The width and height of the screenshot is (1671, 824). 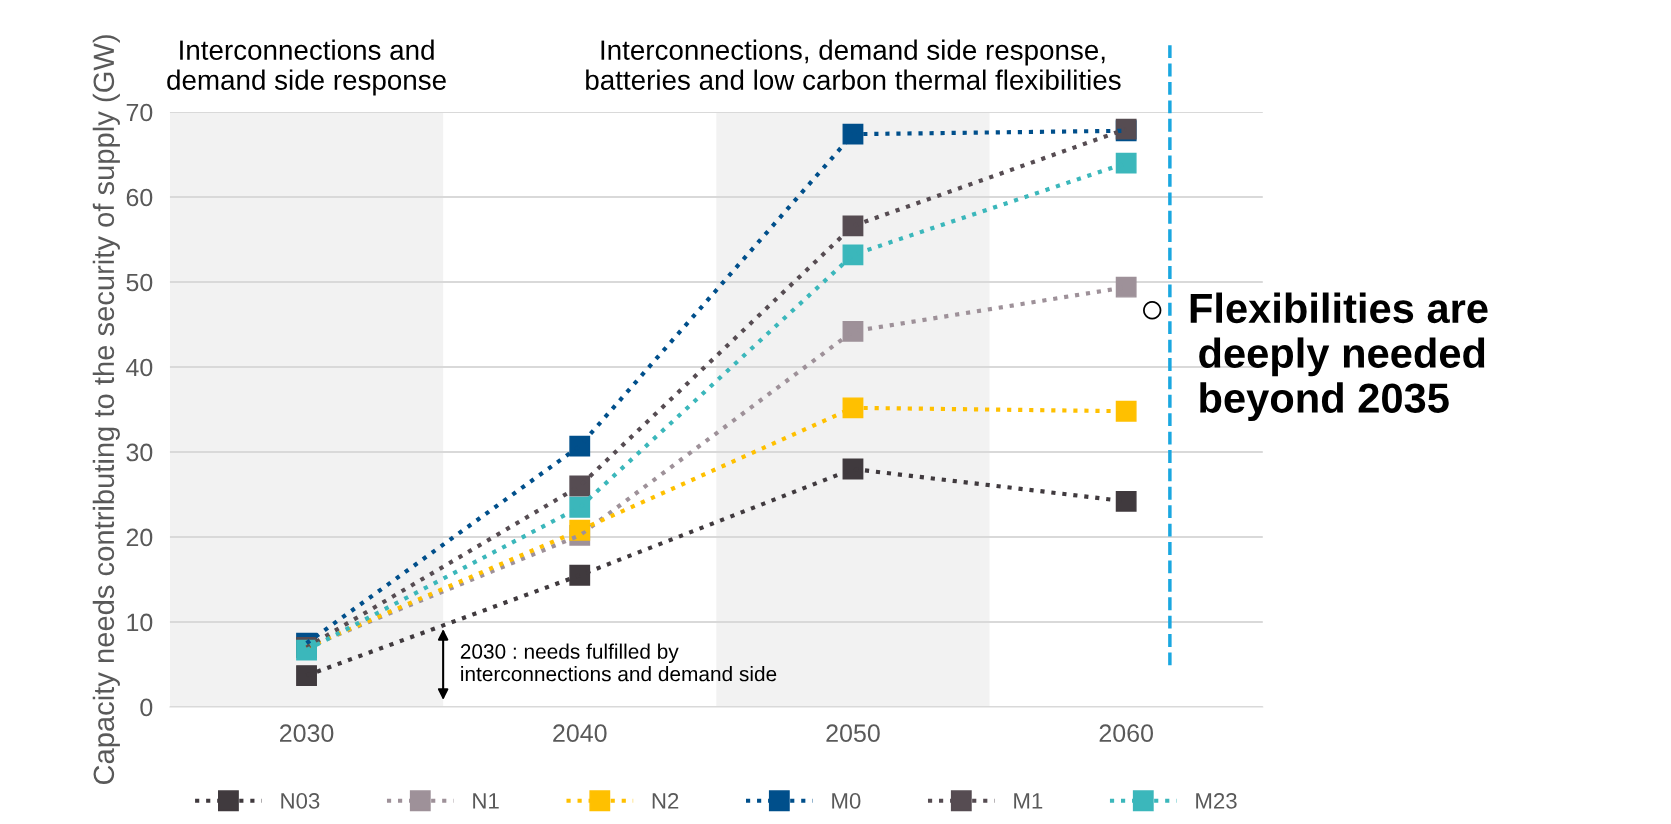 I want to click on y-tick-label: 20, so click(x=139, y=537).